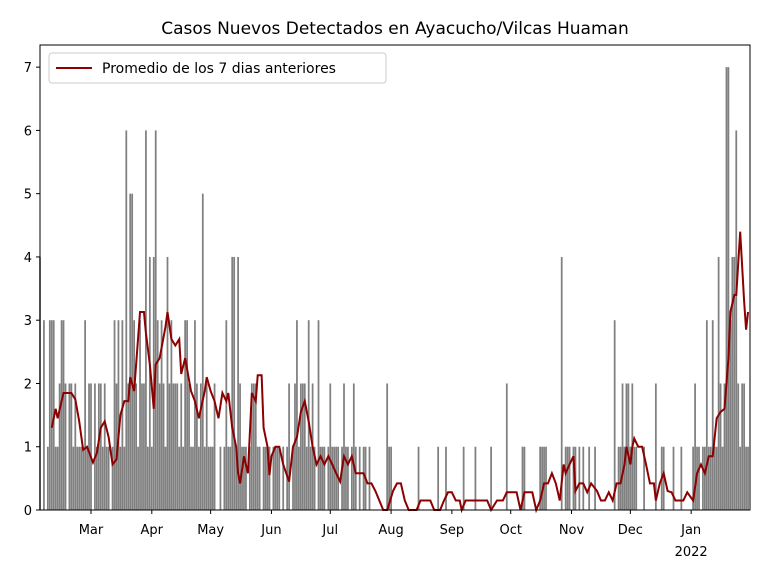 The height and width of the screenshot is (576, 768). What do you see at coordinates (217, 68) in the screenshot?
I see `legend-box` at bounding box center [217, 68].